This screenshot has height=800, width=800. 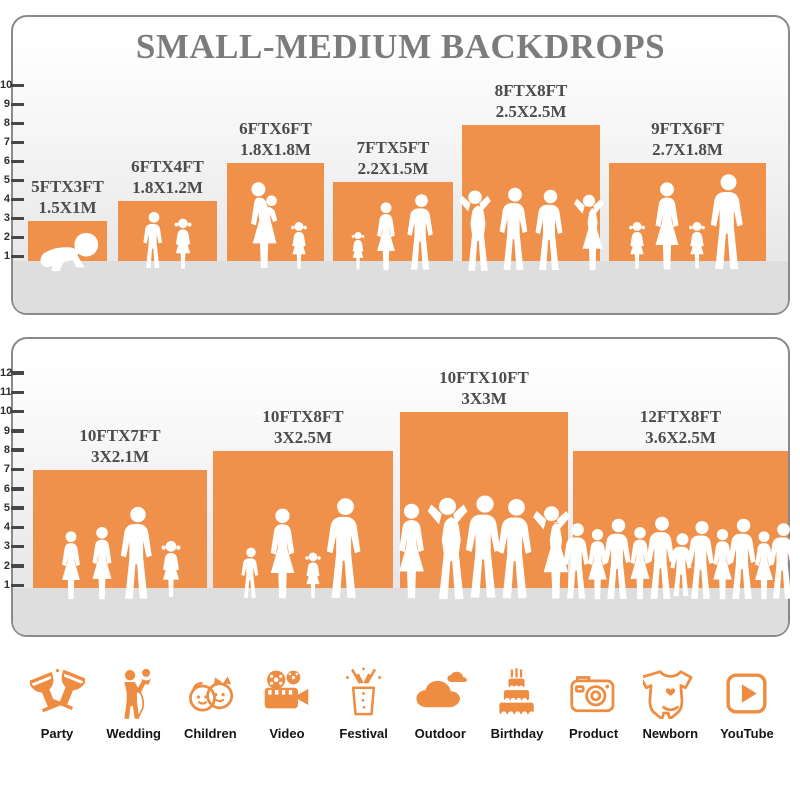 I want to click on floor-strip, so click(x=400, y=287).